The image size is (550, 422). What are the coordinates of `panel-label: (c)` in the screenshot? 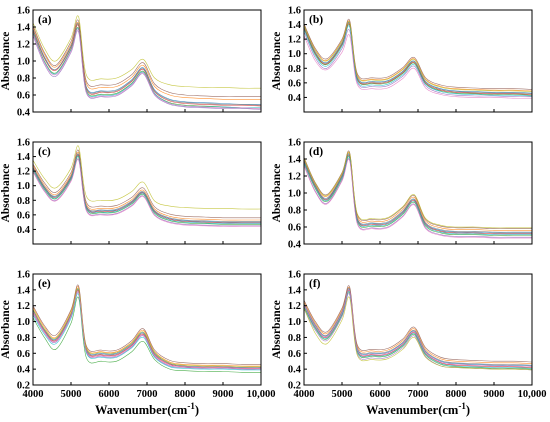 It's located at (44, 152).